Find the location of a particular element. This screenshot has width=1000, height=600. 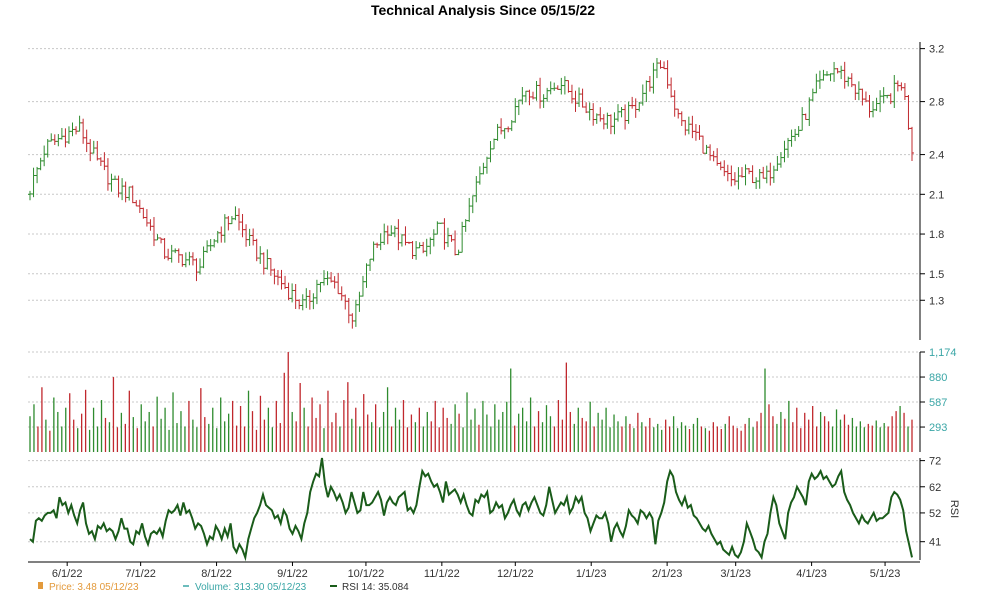

rsi-tick-label: 62 is located at coordinates (935, 488).